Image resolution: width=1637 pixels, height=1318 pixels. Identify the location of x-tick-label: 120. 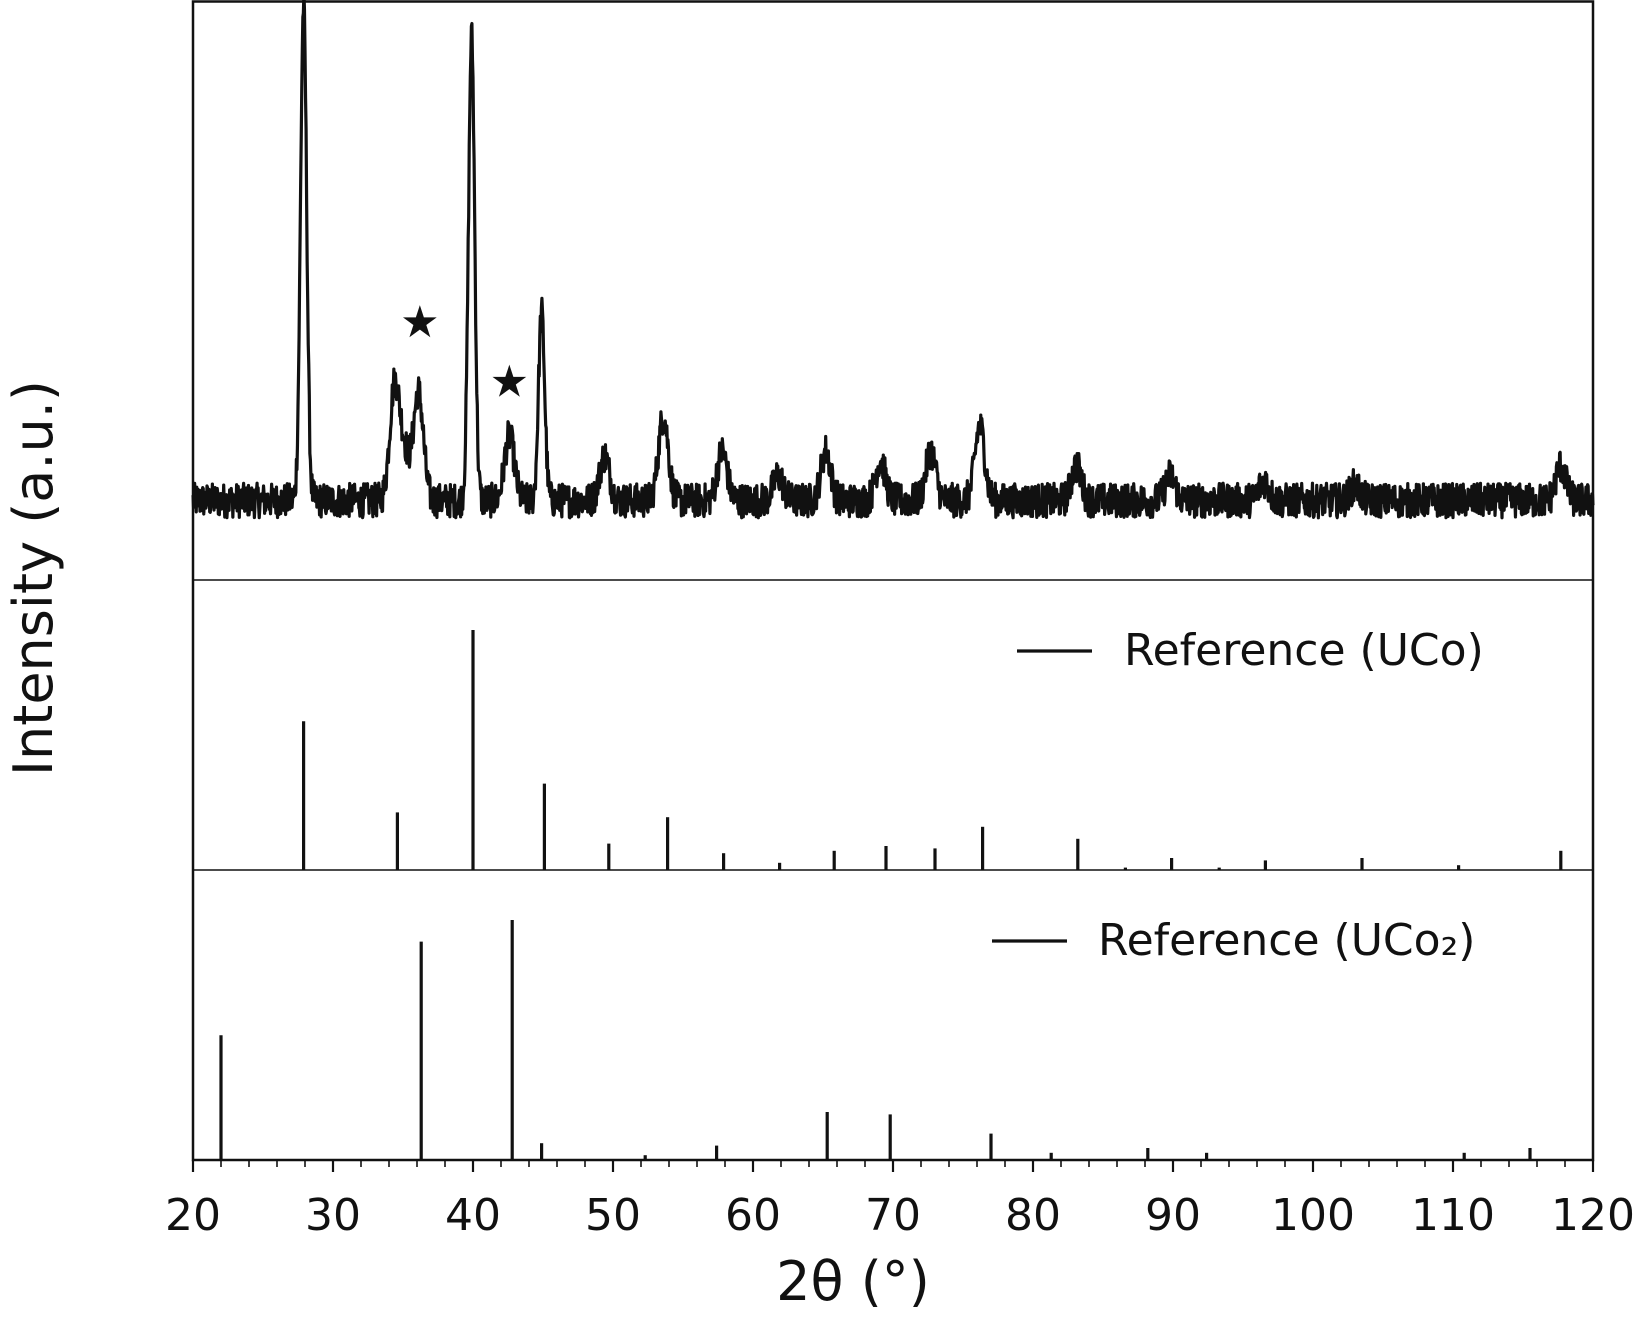
(1593, 1215).